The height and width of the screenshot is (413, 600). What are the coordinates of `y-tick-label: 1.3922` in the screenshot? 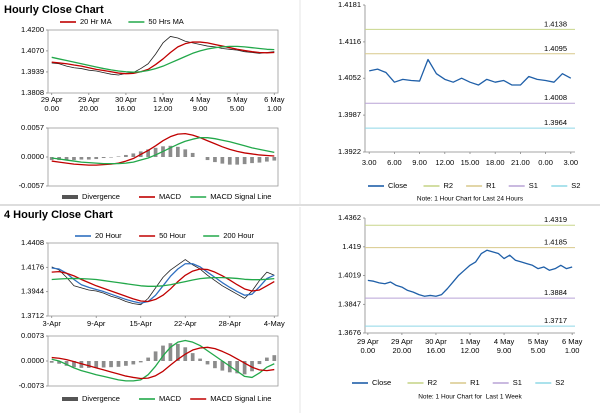 It's located at (349, 151).